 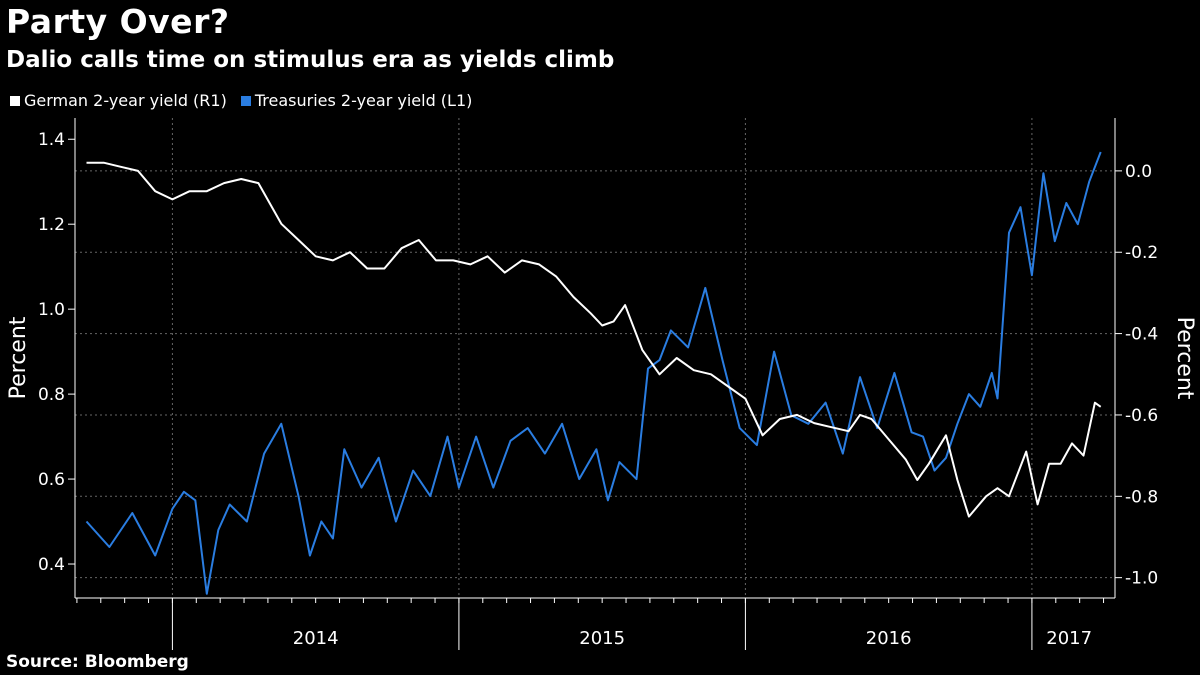 What do you see at coordinates (602, 638) in the screenshot?
I see `x-tick-label: 2015` at bounding box center [602, 638].